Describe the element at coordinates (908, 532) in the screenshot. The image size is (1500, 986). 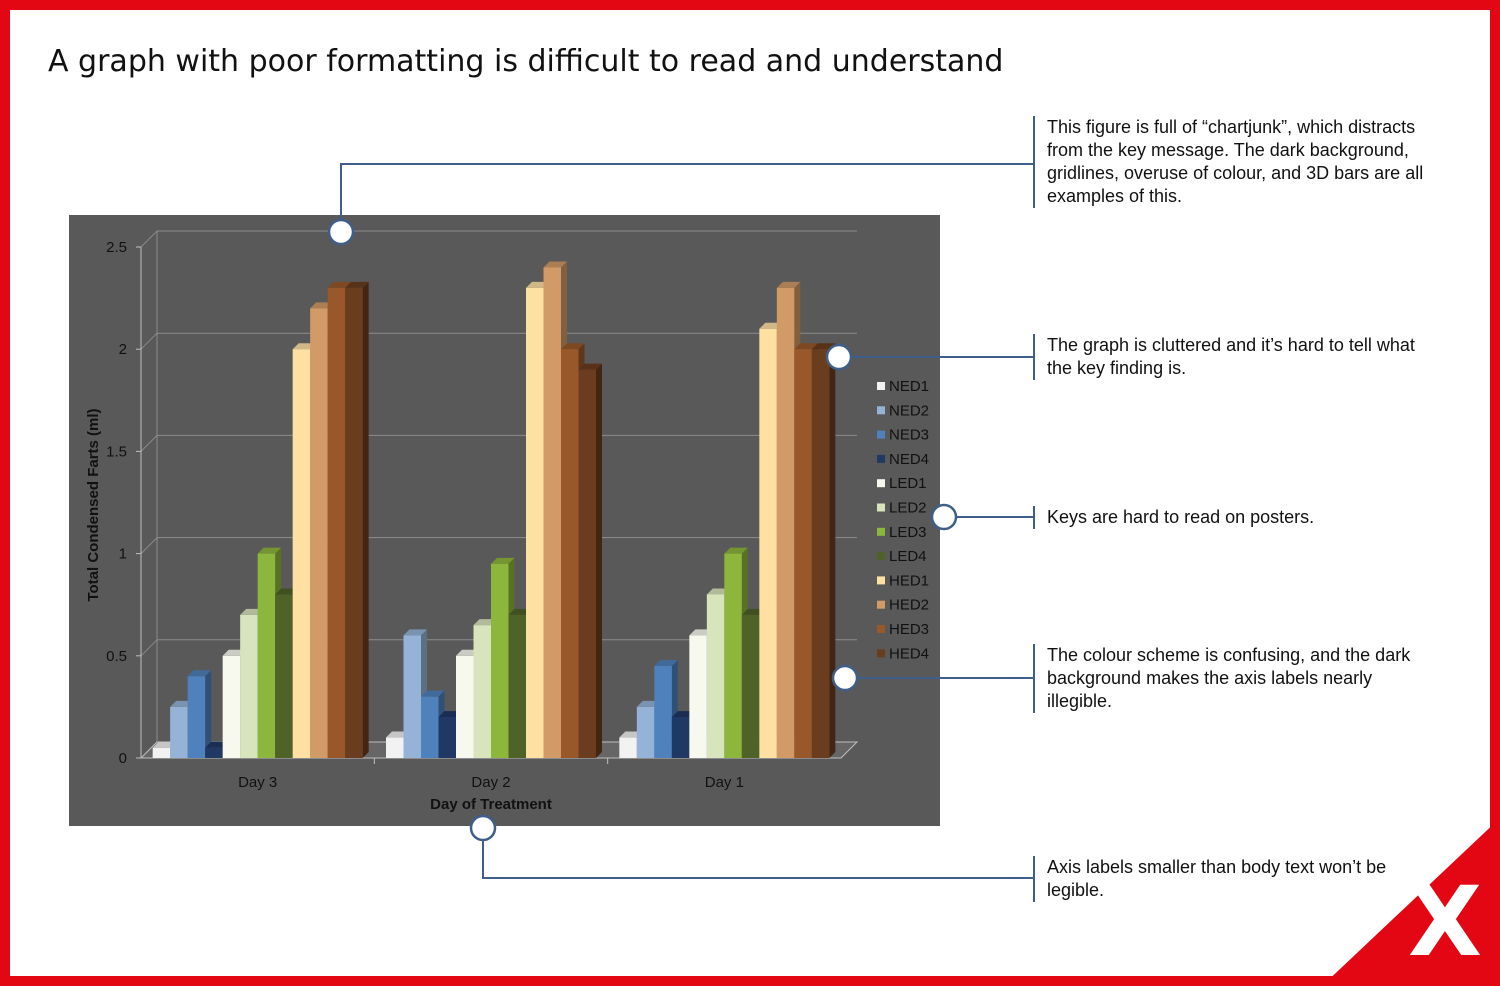
I see `legend-label: LED3` at that location.